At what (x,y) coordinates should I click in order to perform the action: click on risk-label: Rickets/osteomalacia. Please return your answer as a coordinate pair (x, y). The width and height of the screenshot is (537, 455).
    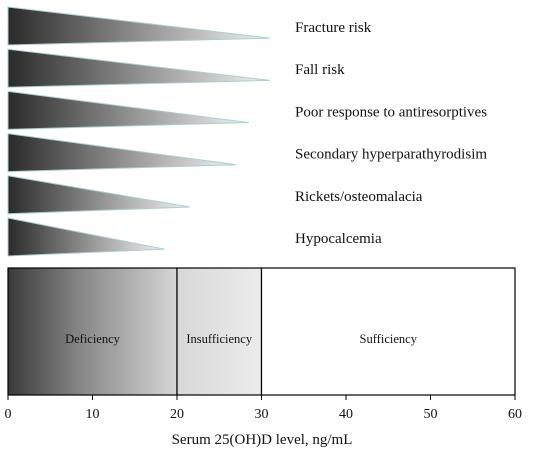
    Looking at the image, I should click on (359, 197).